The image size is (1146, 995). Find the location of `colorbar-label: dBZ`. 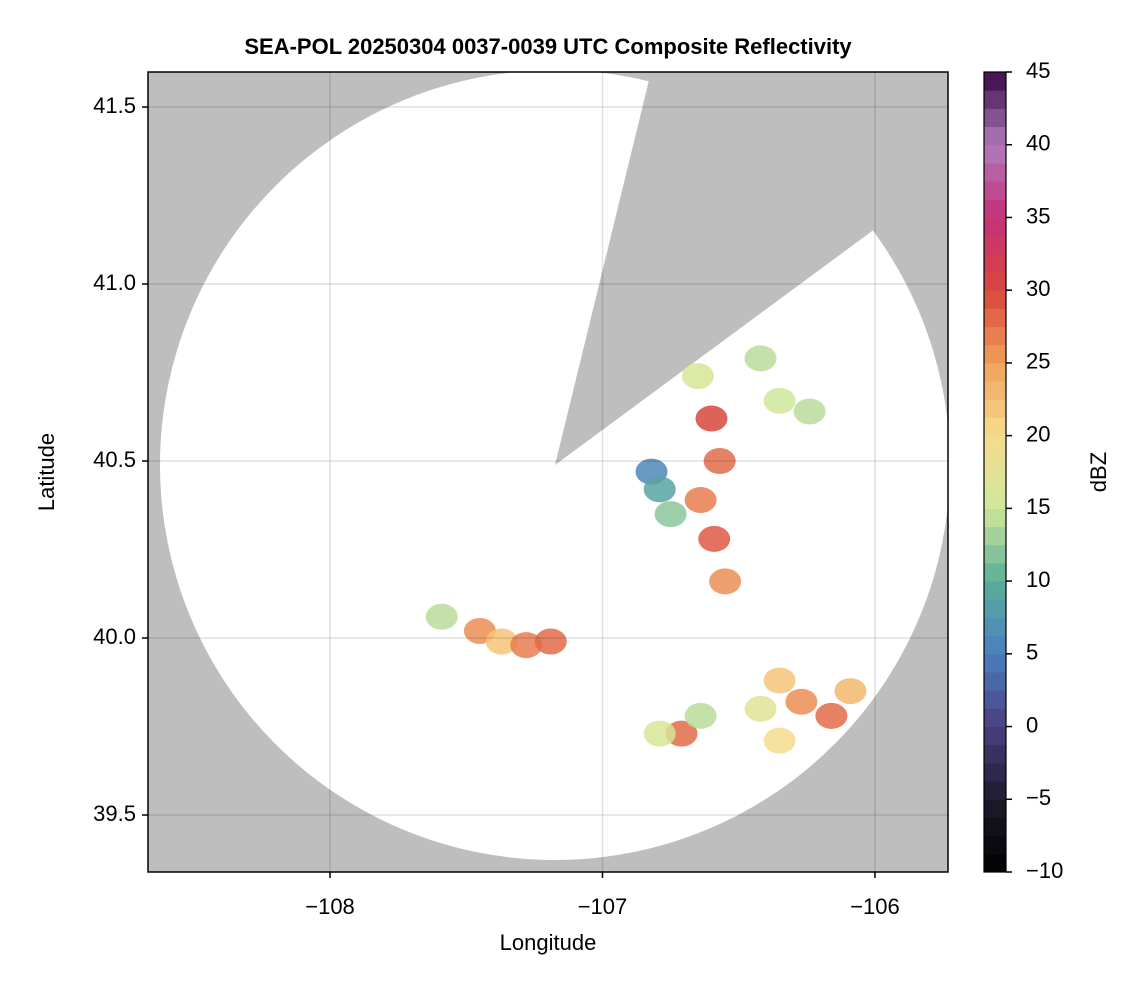

colorbar-label: dBZ is located at coordinates (1098, 472).